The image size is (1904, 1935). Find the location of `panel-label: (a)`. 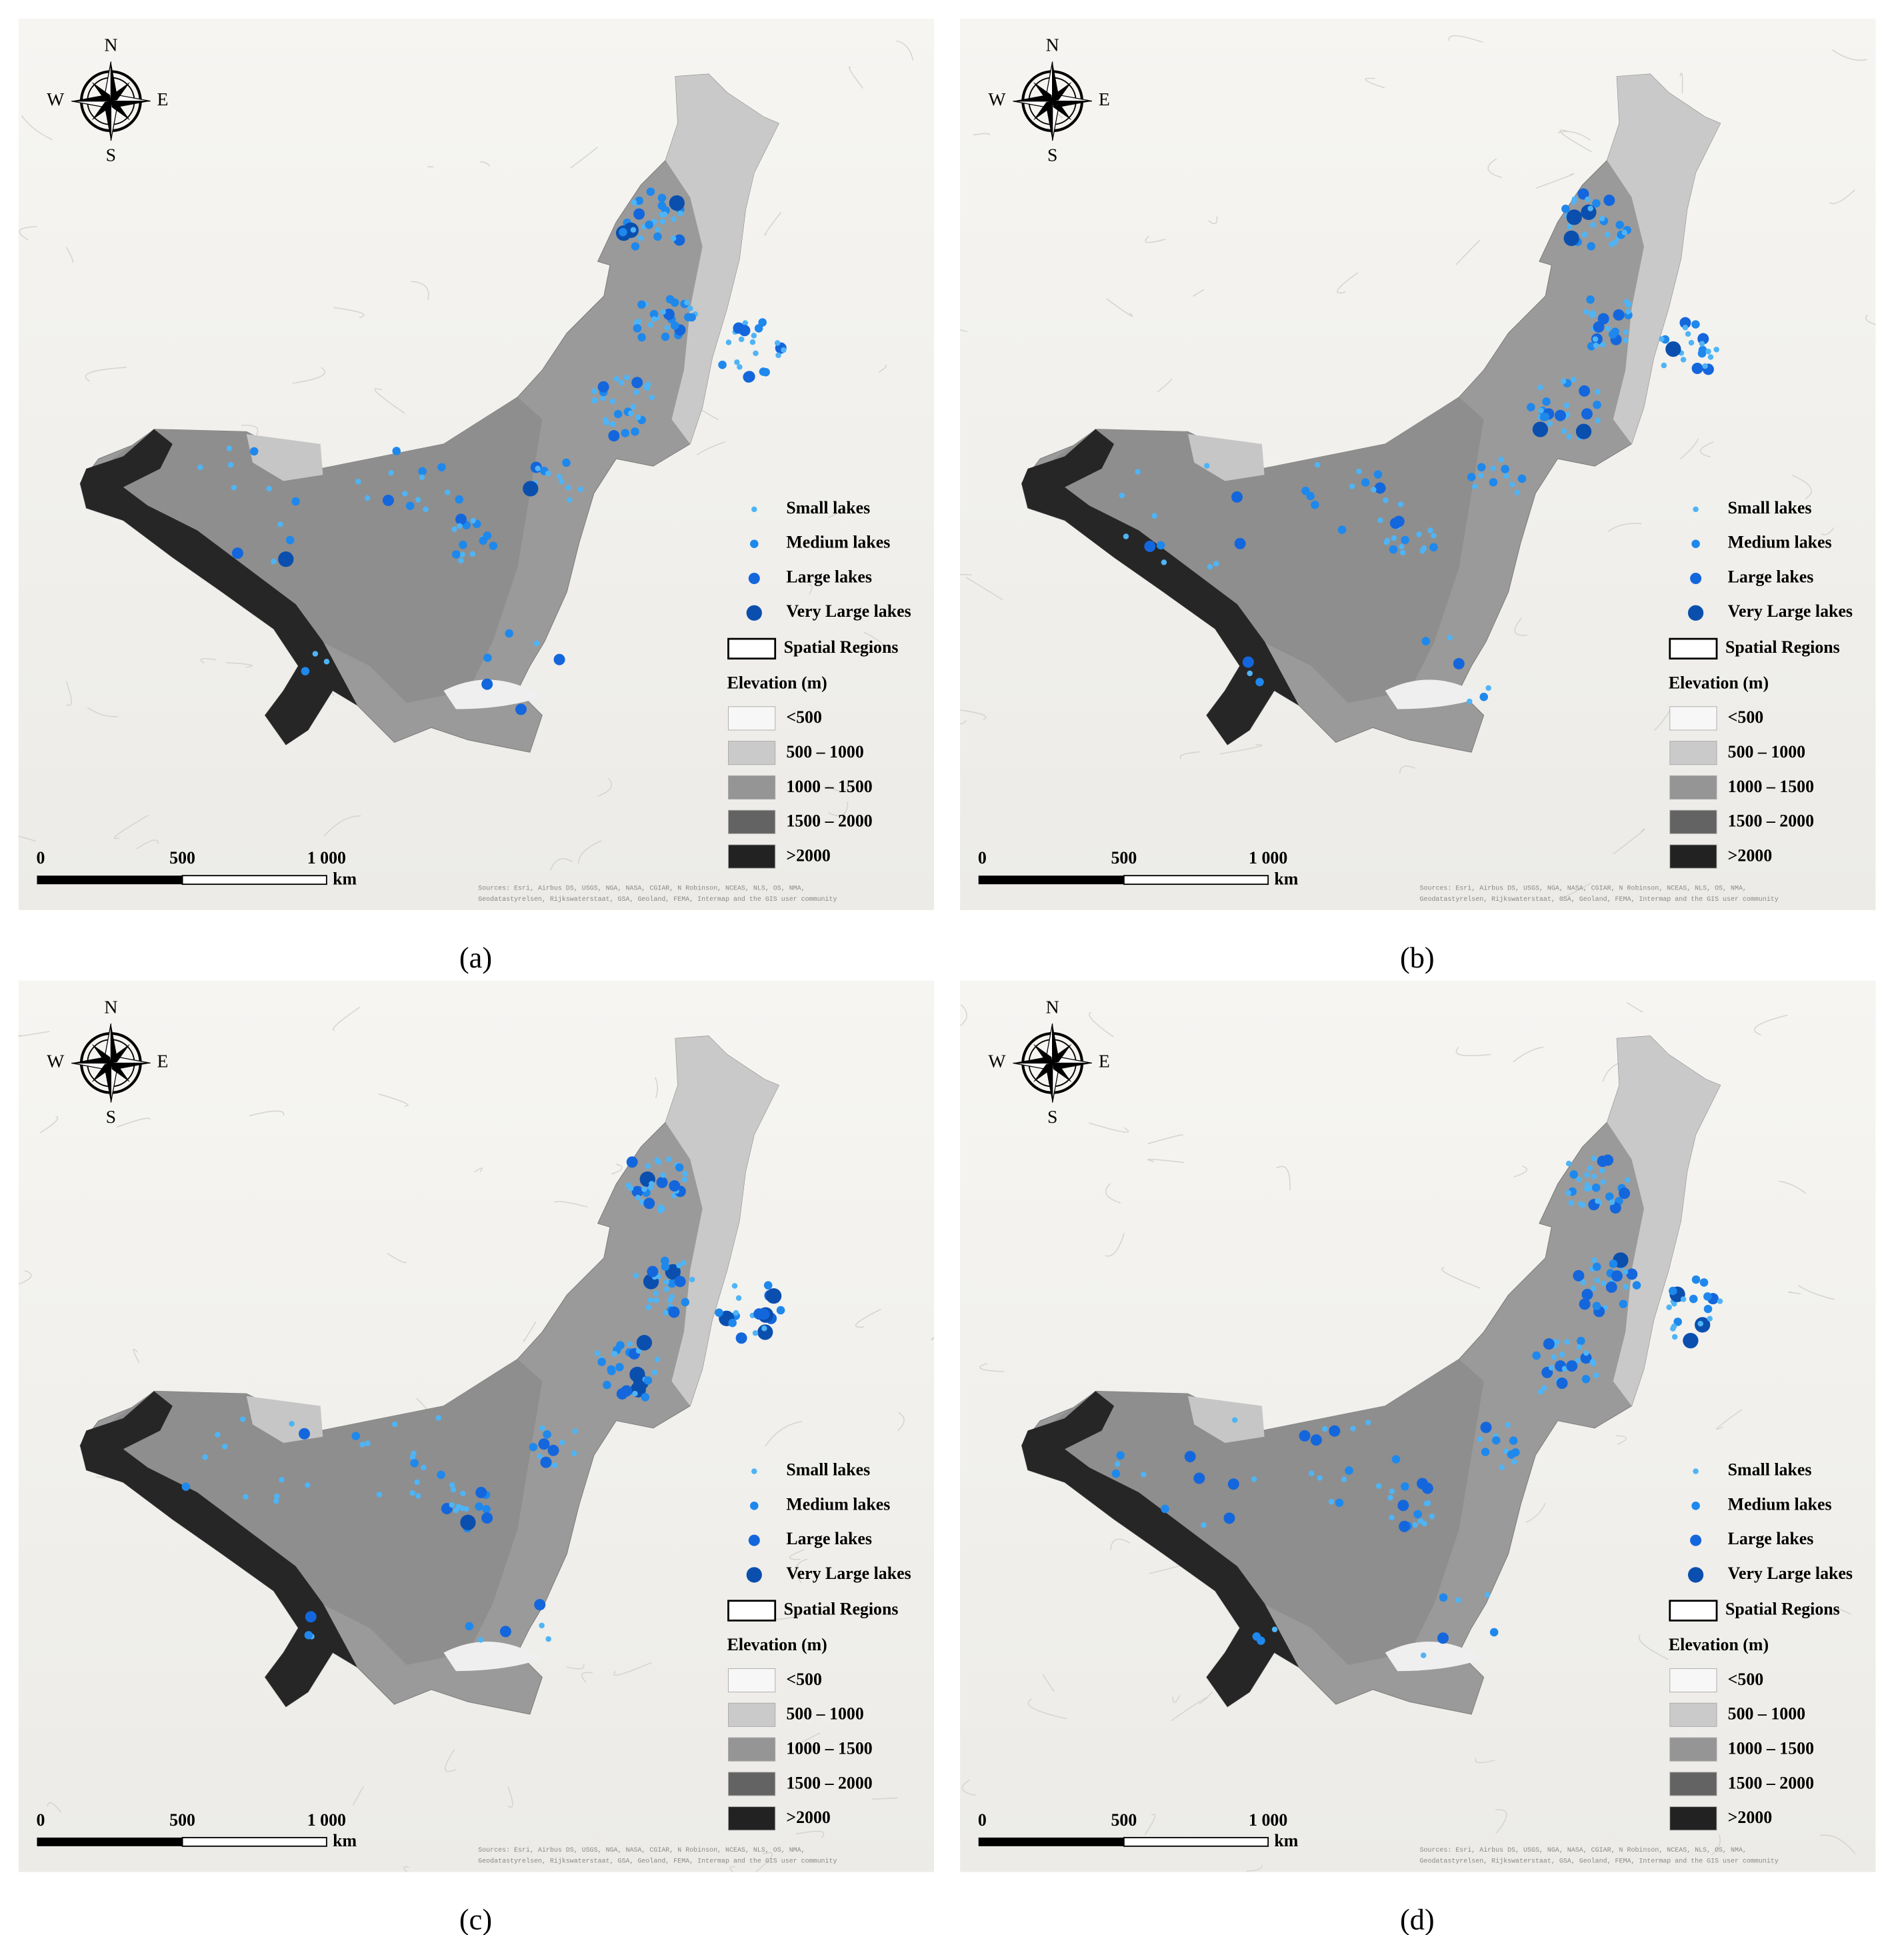

panel-label: (a) is located at coordinates (475, 957).